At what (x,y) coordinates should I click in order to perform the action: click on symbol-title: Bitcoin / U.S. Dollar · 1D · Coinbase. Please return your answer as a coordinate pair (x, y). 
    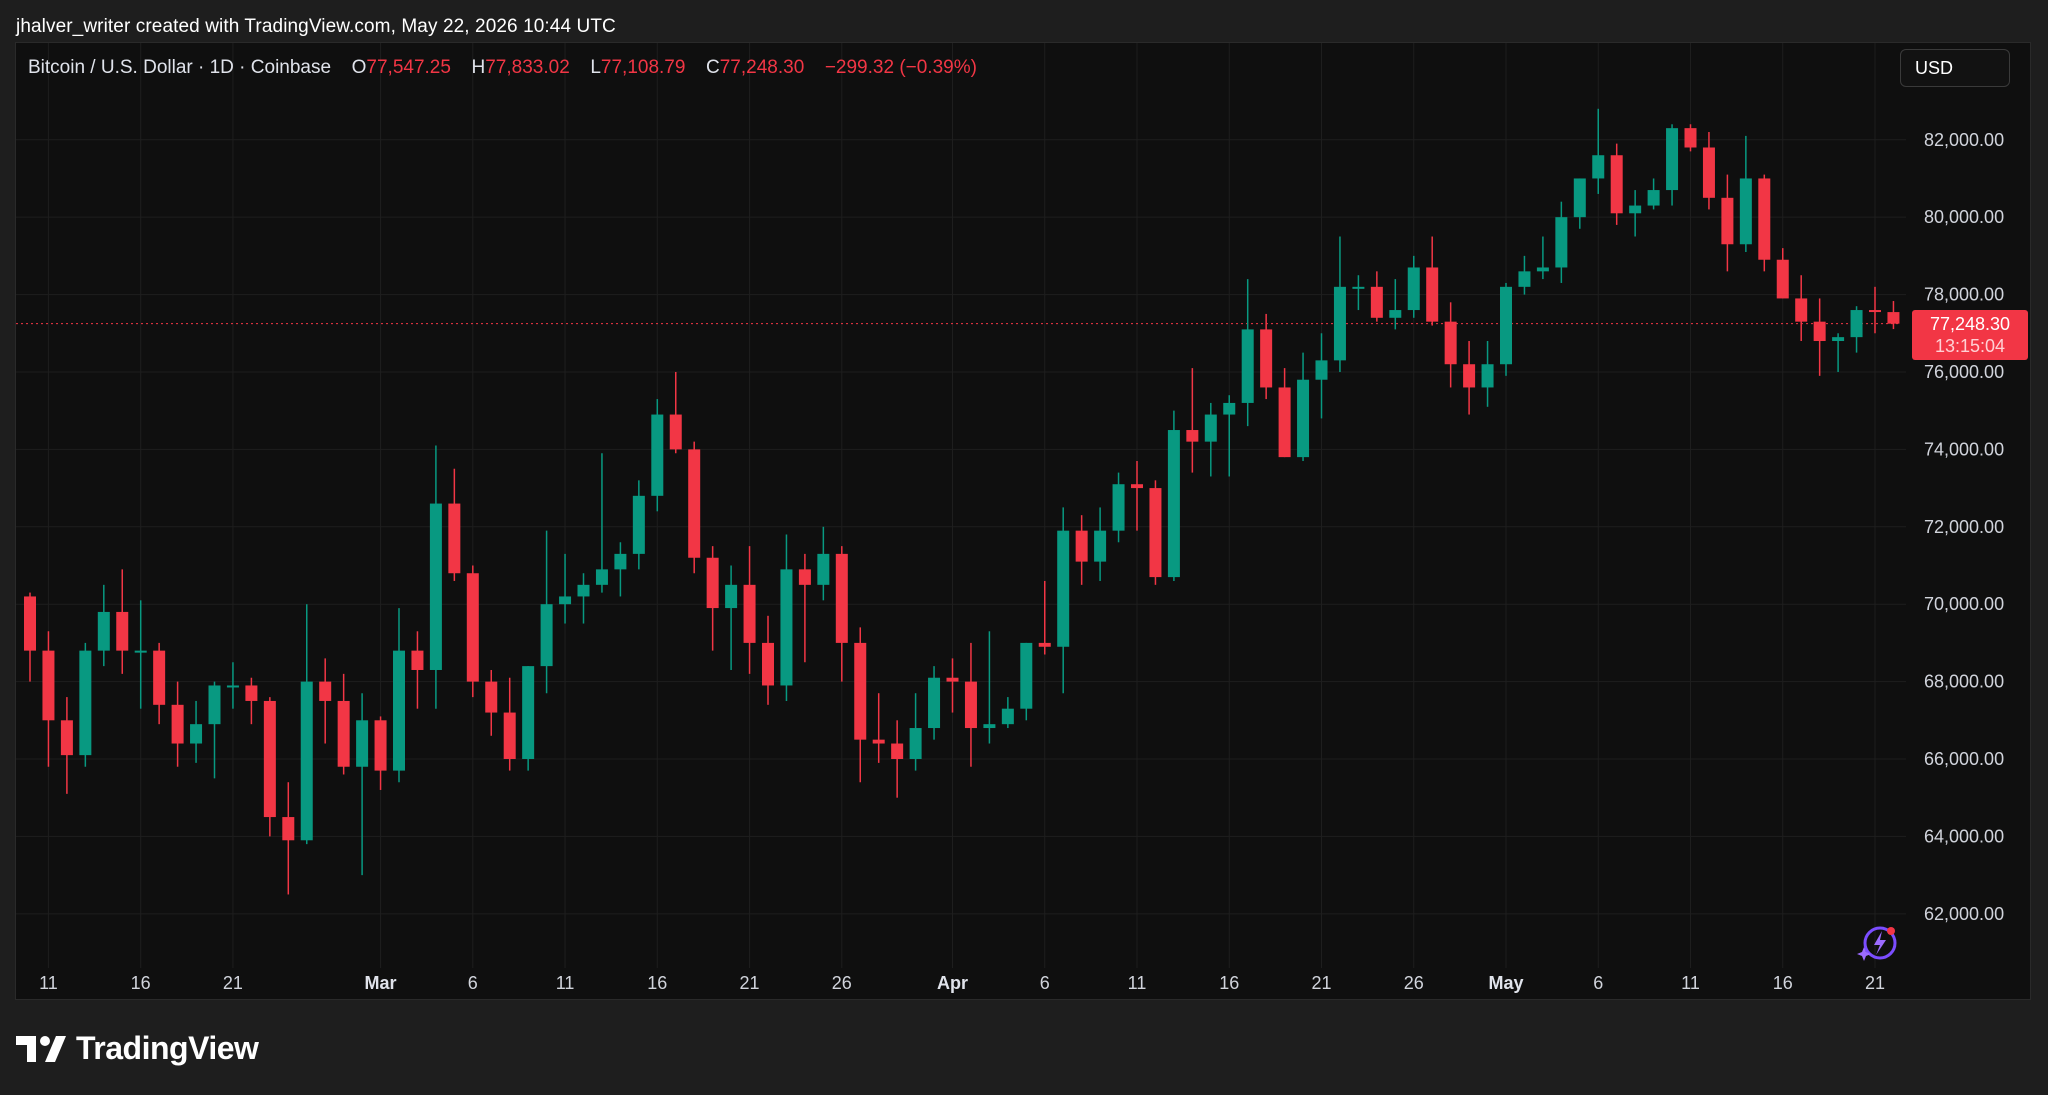
    Looking at the image, I should click on (180, 67).